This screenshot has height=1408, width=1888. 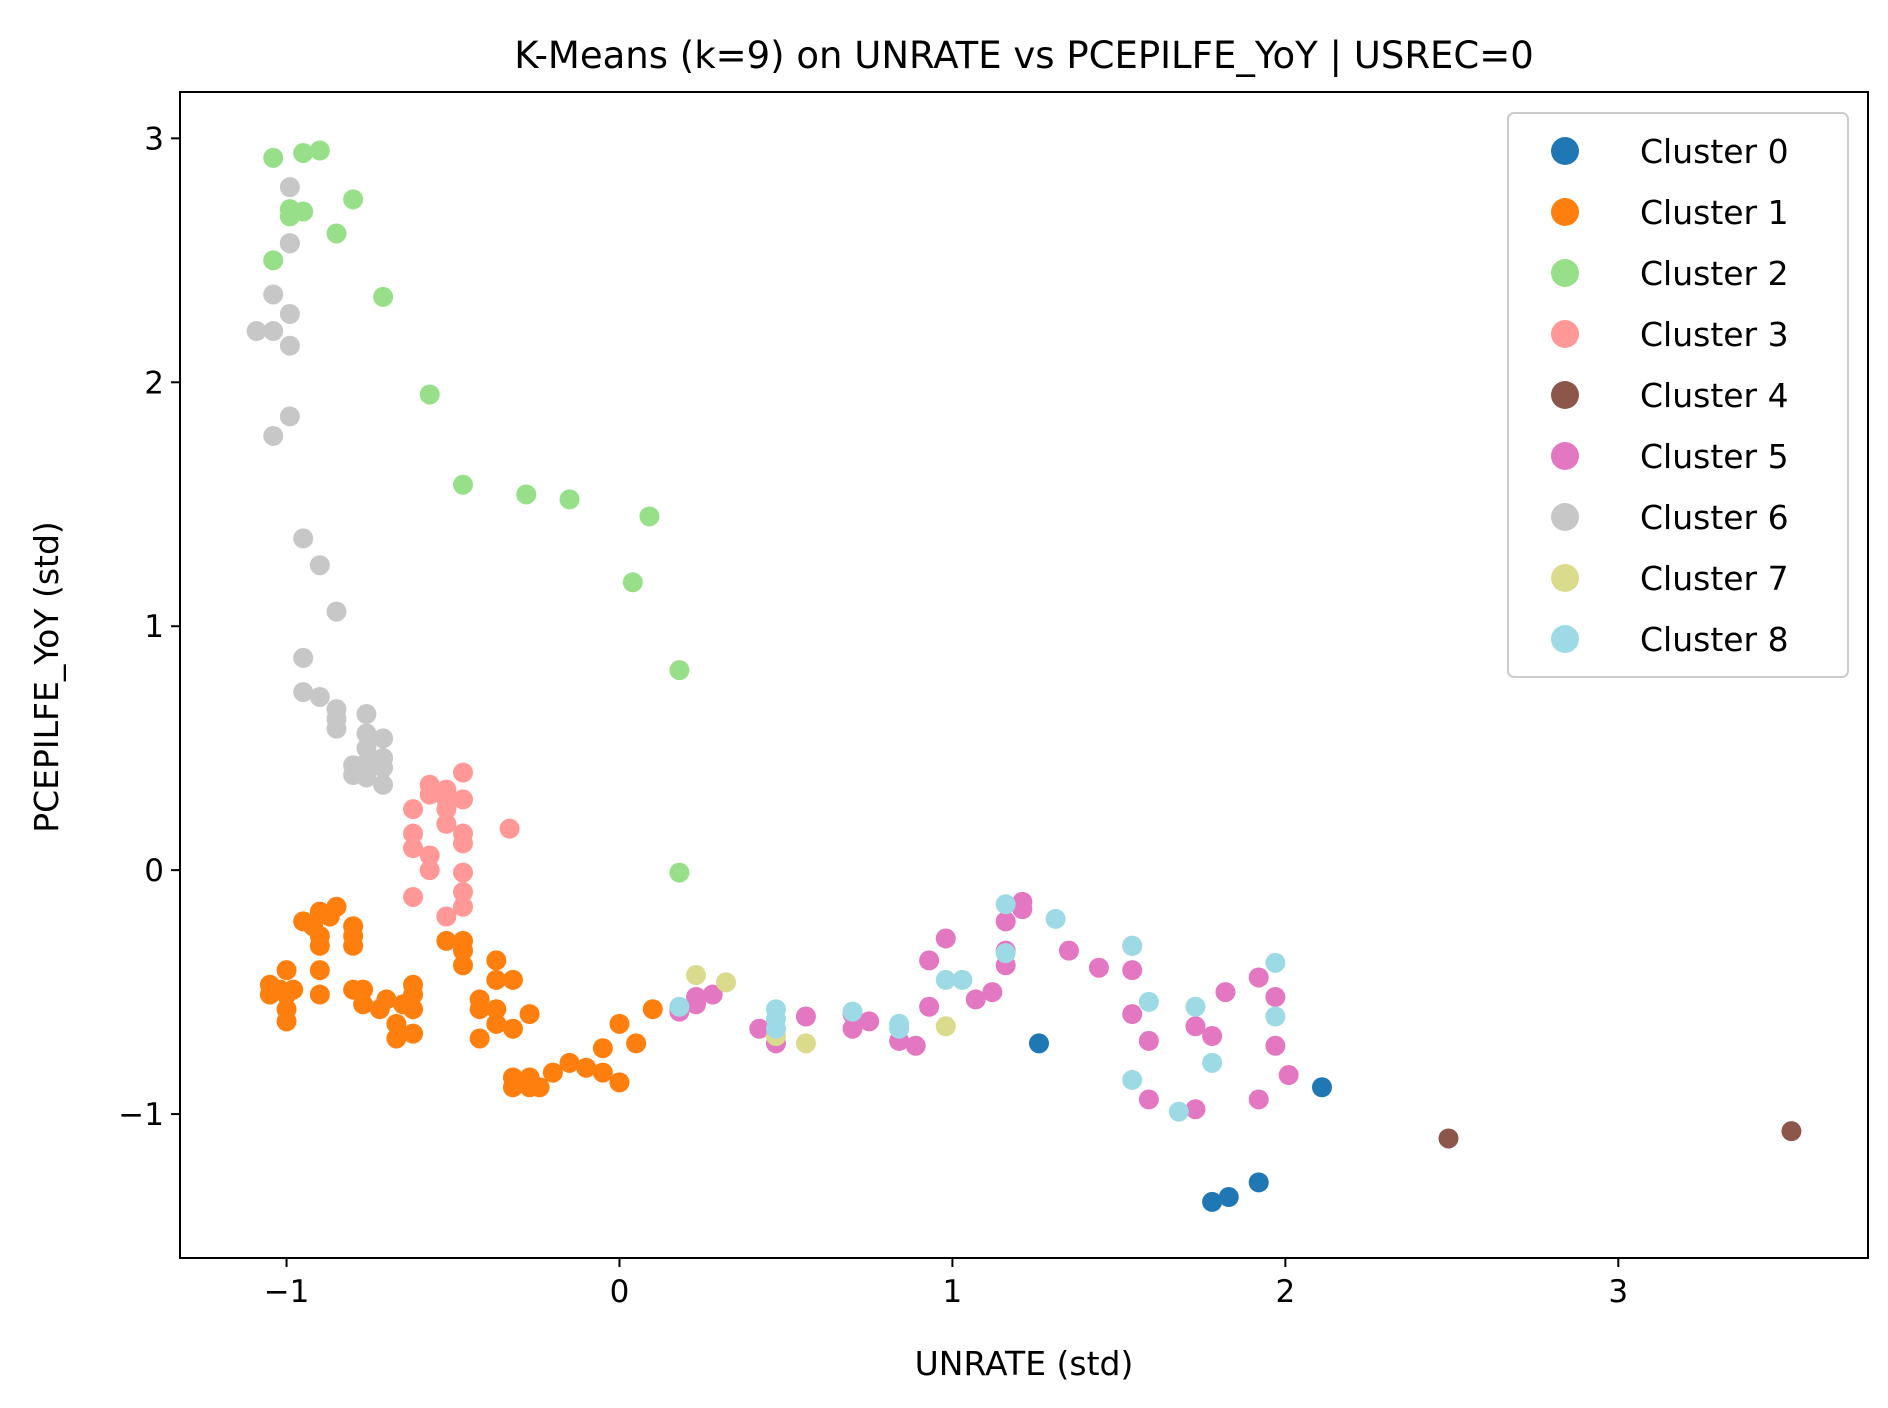 What do you see at coordinates (46, 677) in the screenshot?
I see `y-axis-label: PCEPILFE_YoY (std)` at bounding box center [46, 677].